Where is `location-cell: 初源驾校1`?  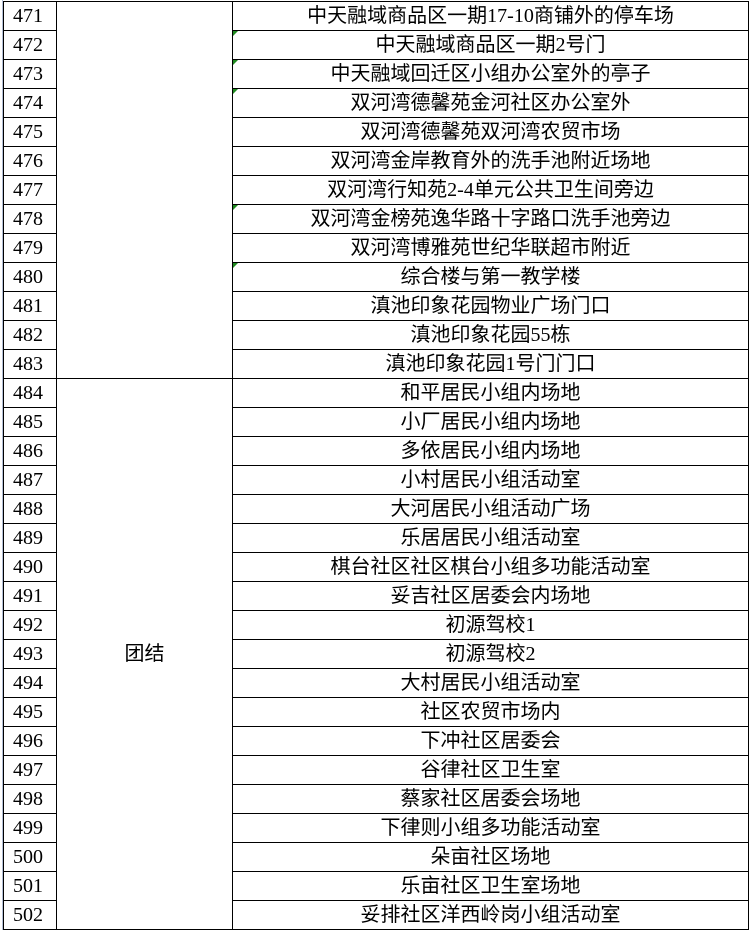 location-cell: 初源驾校1 is located at coordinates (490, 625).